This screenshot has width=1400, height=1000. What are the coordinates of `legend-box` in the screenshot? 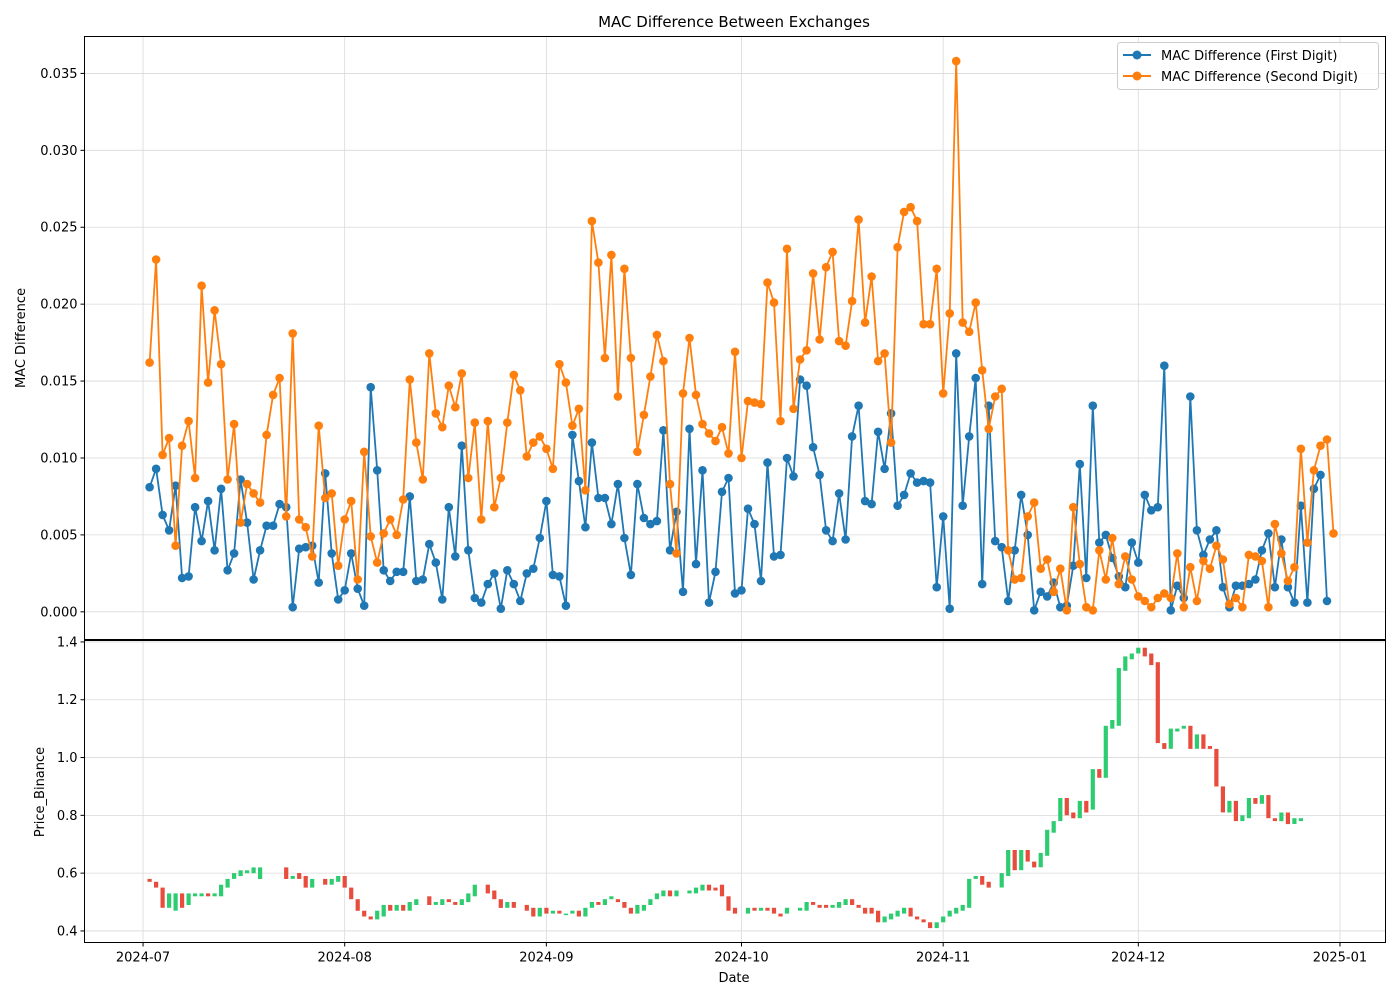 It's located at (1248, 66).